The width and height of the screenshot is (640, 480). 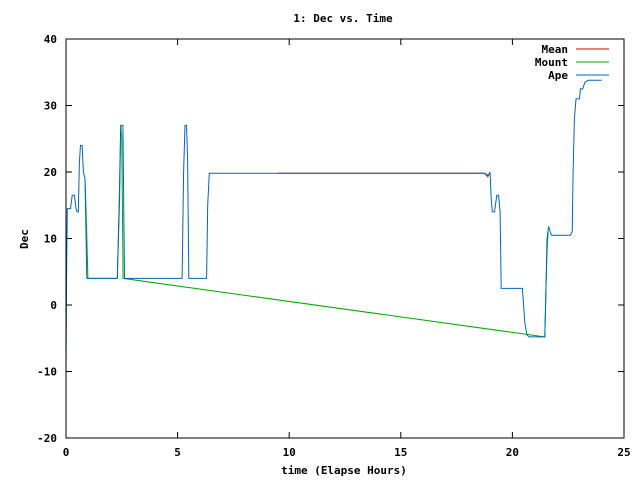 I want to click on x-tick-label: 20, so click(x=512, y=452).